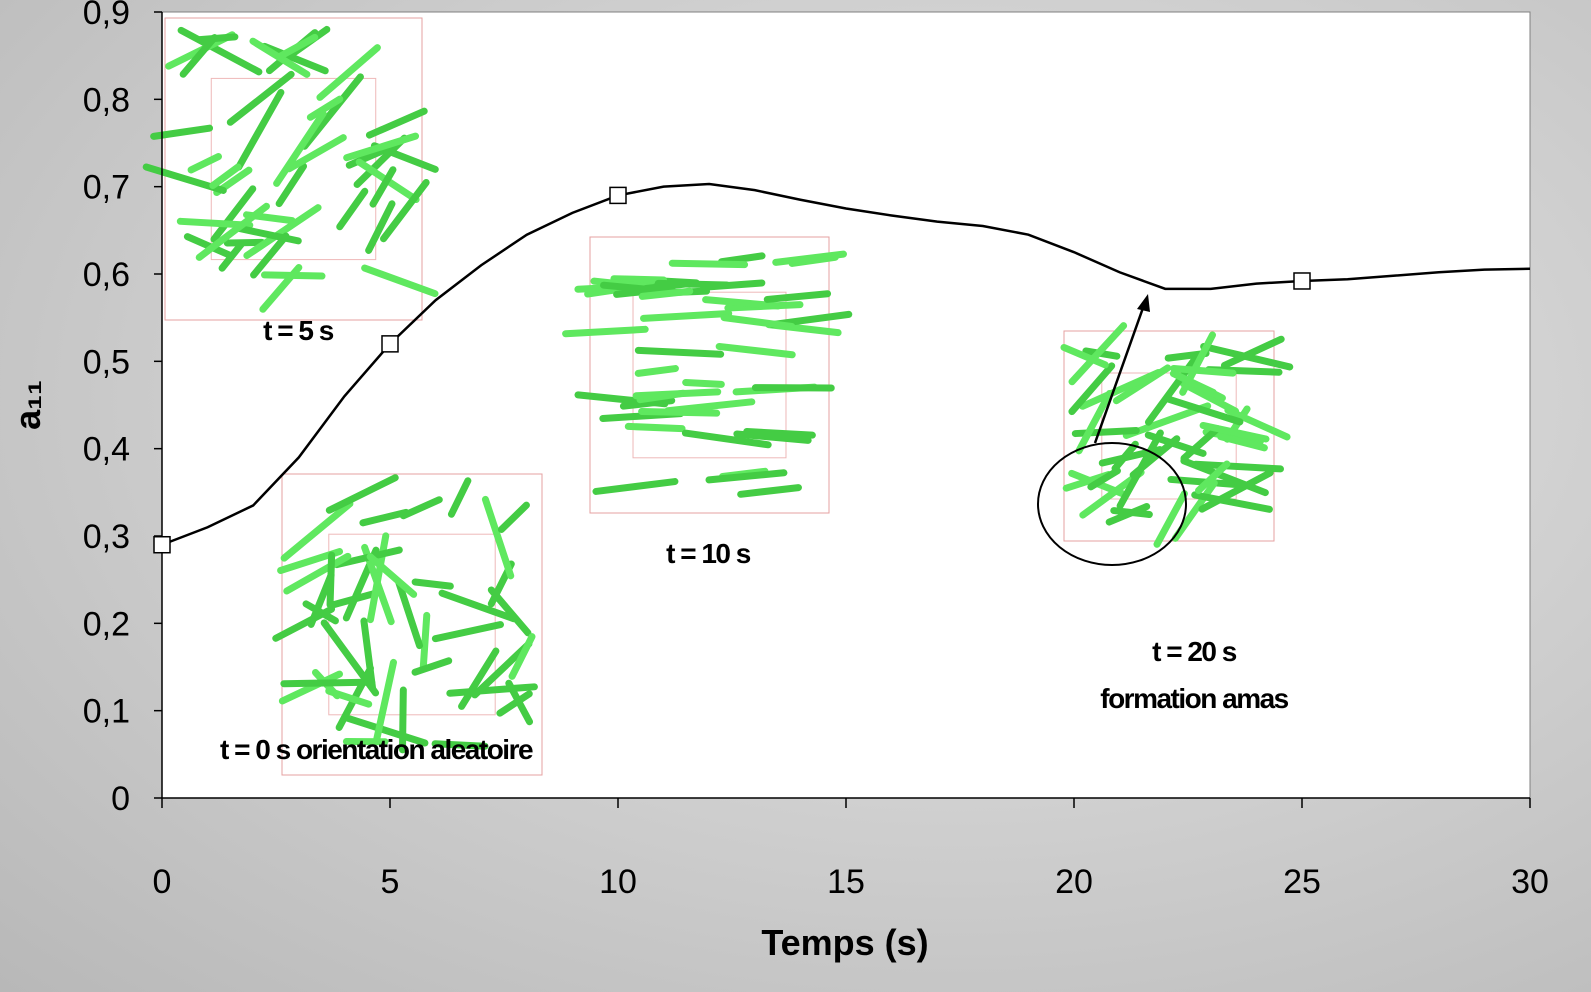 The image size is (1591, 992). What do you see at coordinates (846, 882) in the screenshot?
I see `x-tick-label: 15` at bounding box center [846, 882].